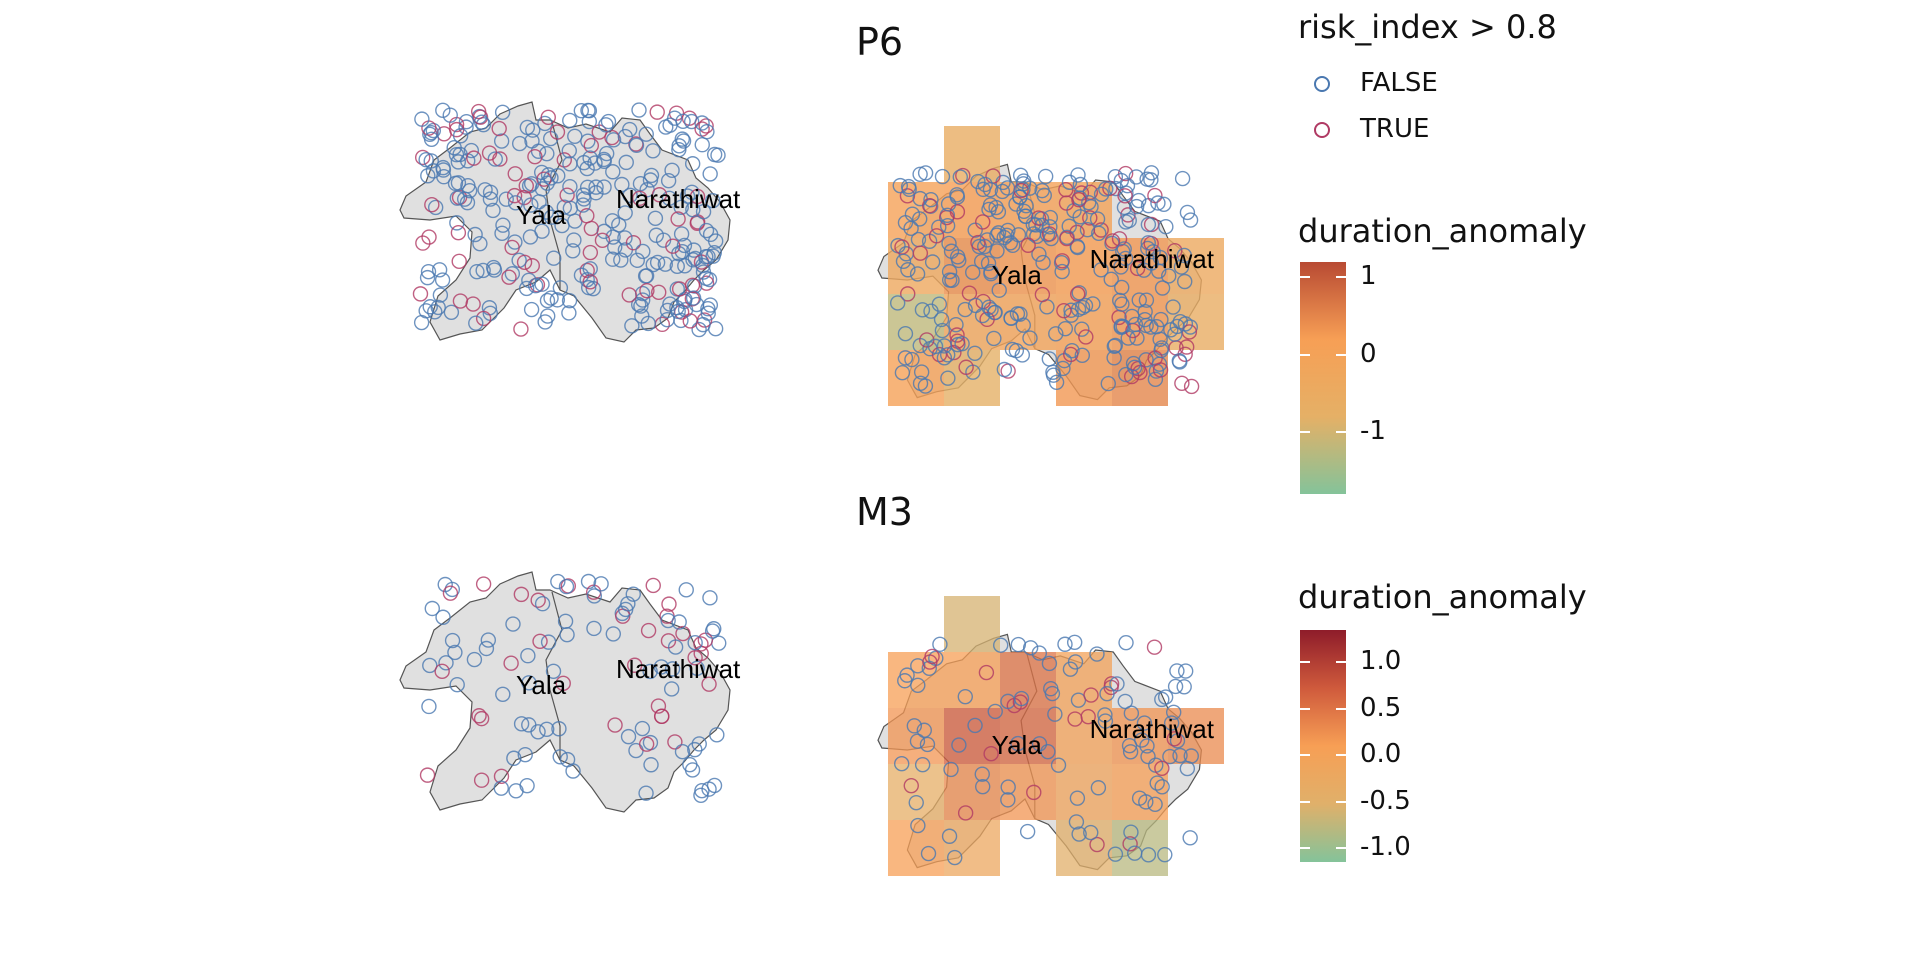 The height and width of the screenshot is (960, 1920). I want to click on region-label-yala: Yala, so click(541, 685).